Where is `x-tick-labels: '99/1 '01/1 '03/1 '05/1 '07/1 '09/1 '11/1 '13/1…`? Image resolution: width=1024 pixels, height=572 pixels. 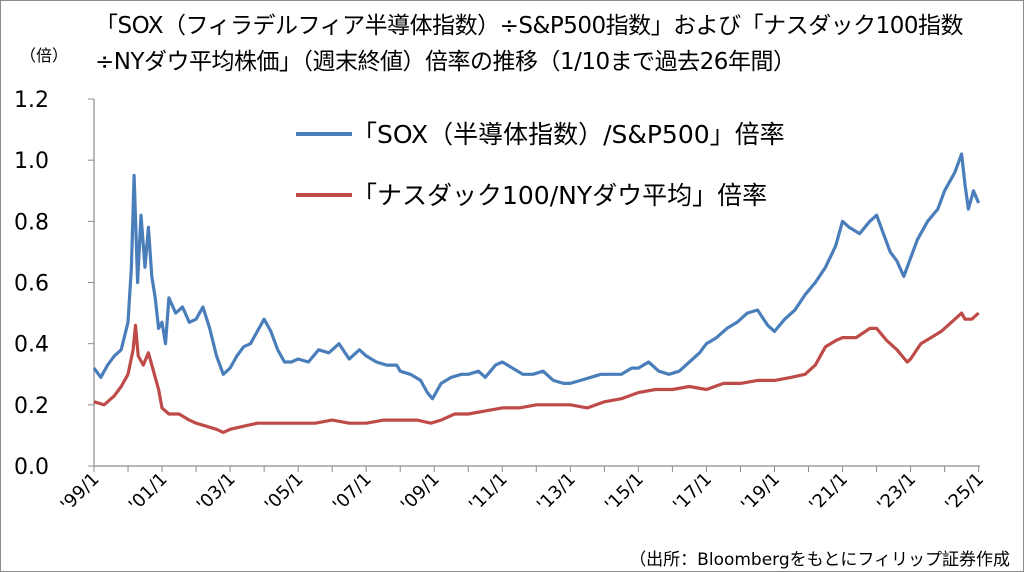 x-tick-labels: '99/1 '01/1 '03/1 '05/1 '07/1 '09/1 '11/1 '13/1… is located at coordinates (523, 492).